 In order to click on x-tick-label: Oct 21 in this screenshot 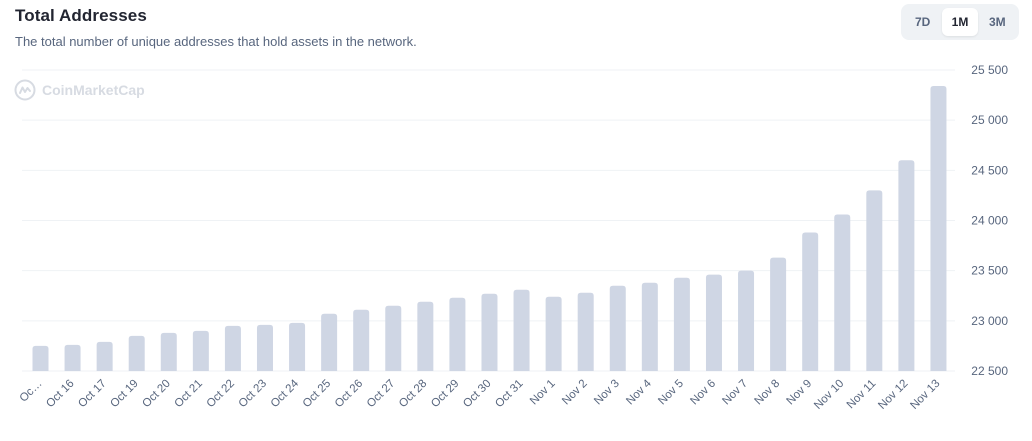, I will do `click(189, 394)`.